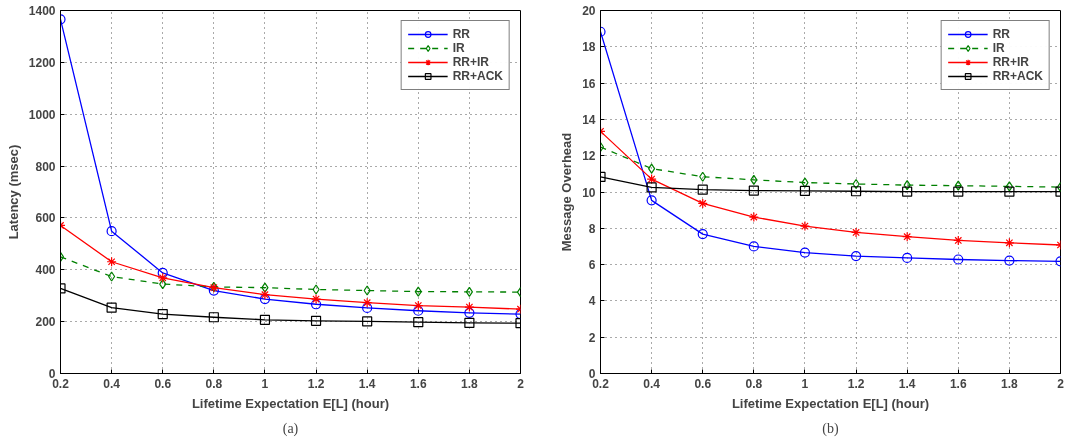 This screenshot has height=444, width=1089. What do you see at coordinates (45, 270) in the screenshot?
I see `y-tick-label: 400` at bounding box center [45, 270].